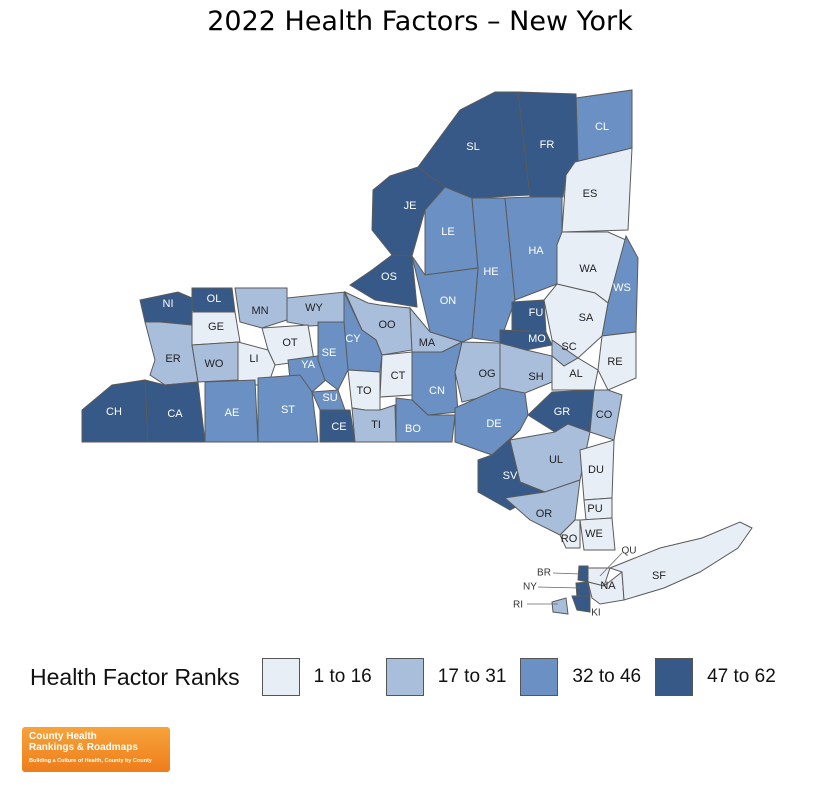 The width and height of the screenshot is (840, 794). What do you see at coordinates (614, 362) in the screenshot?
I see `county-label-re: RE` at bounding box center [614, 362].